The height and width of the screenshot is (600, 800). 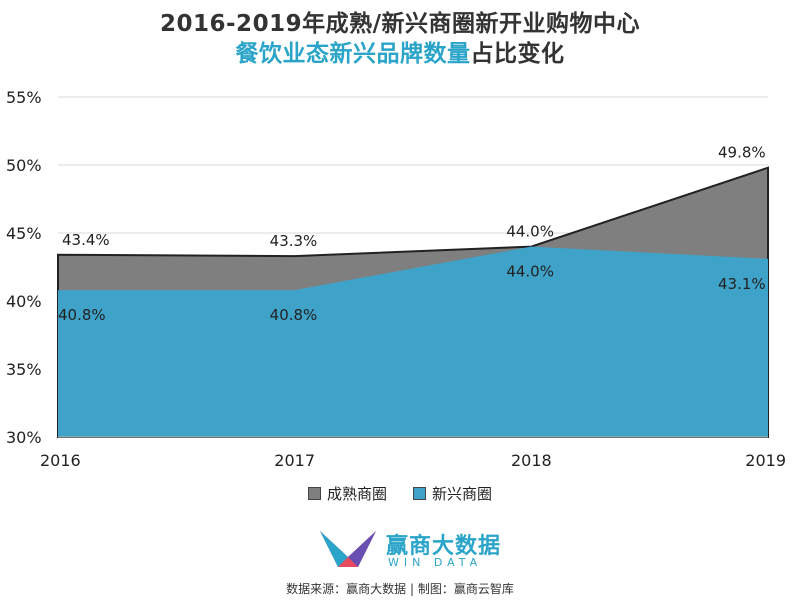 I want to click on subtitle-rest: 占比变化, so click(x=517, y=54).